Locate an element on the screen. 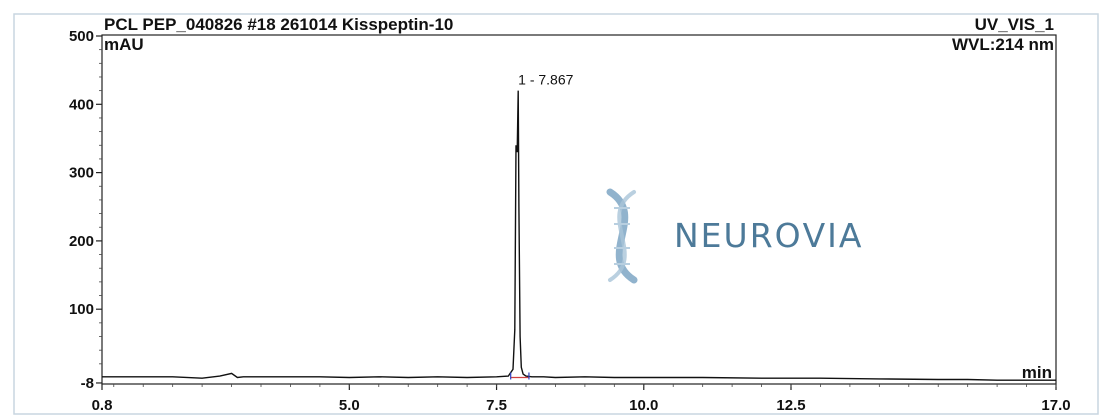  y-tick-label: 400 is located at coordinates (81, 104).